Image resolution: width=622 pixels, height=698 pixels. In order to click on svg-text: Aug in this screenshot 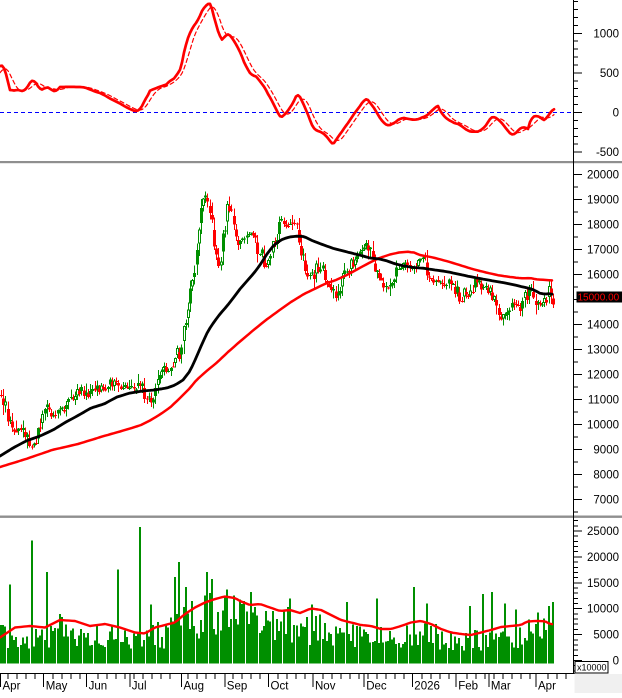, I will do `click(194, 687)`.